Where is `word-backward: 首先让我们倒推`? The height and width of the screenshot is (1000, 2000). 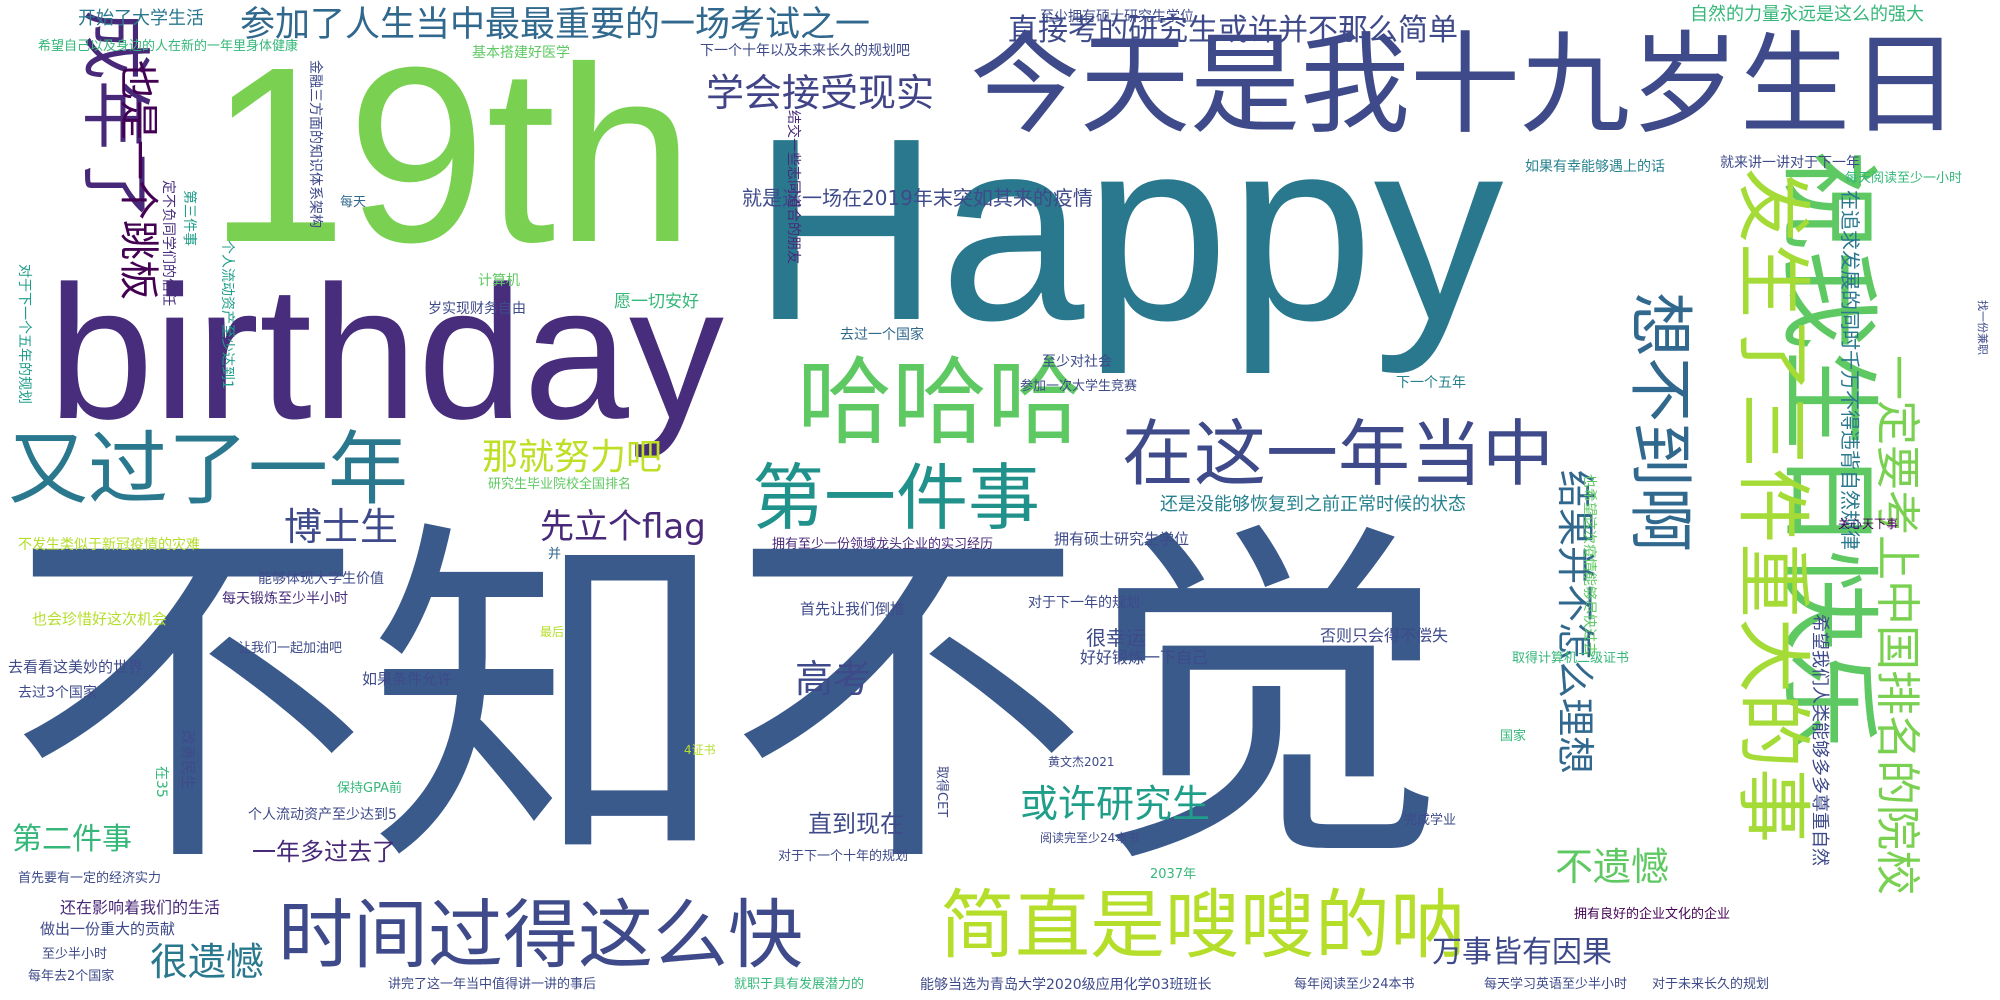 word-backward: 首先让我们倒推 is located at coordinates (853, 609).